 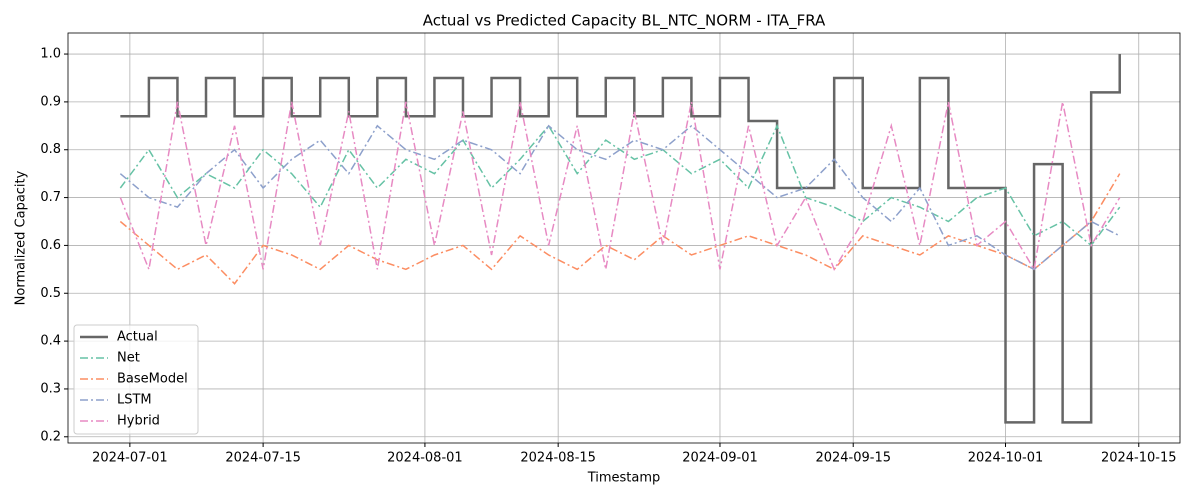 What do you see at coordinates (21, 237) in the screenshot?
I see `y-axis-label: Normalized Capacity` at bounding box center [21, 237].